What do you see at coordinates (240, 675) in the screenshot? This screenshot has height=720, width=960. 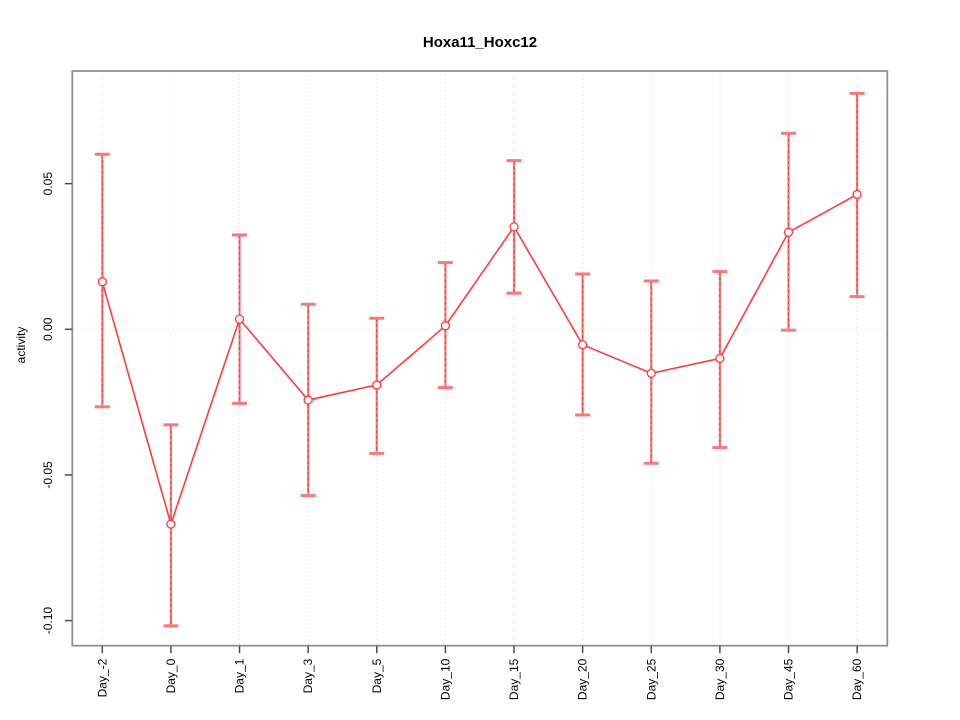 I see `x-tick-label: Day_1` at bounding box center [240, 675].